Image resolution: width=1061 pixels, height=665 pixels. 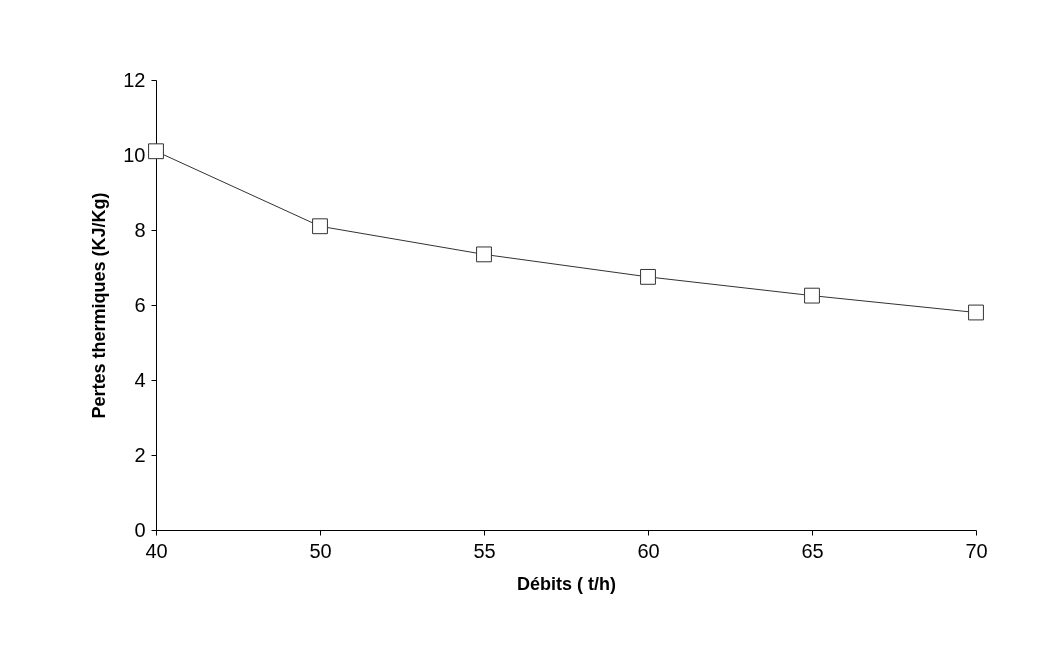 What do you see at coordinates (566, 583) in the screenshot?
I see `x-axis-title: Débits ( t/h)` at bounding box center [566, 583].